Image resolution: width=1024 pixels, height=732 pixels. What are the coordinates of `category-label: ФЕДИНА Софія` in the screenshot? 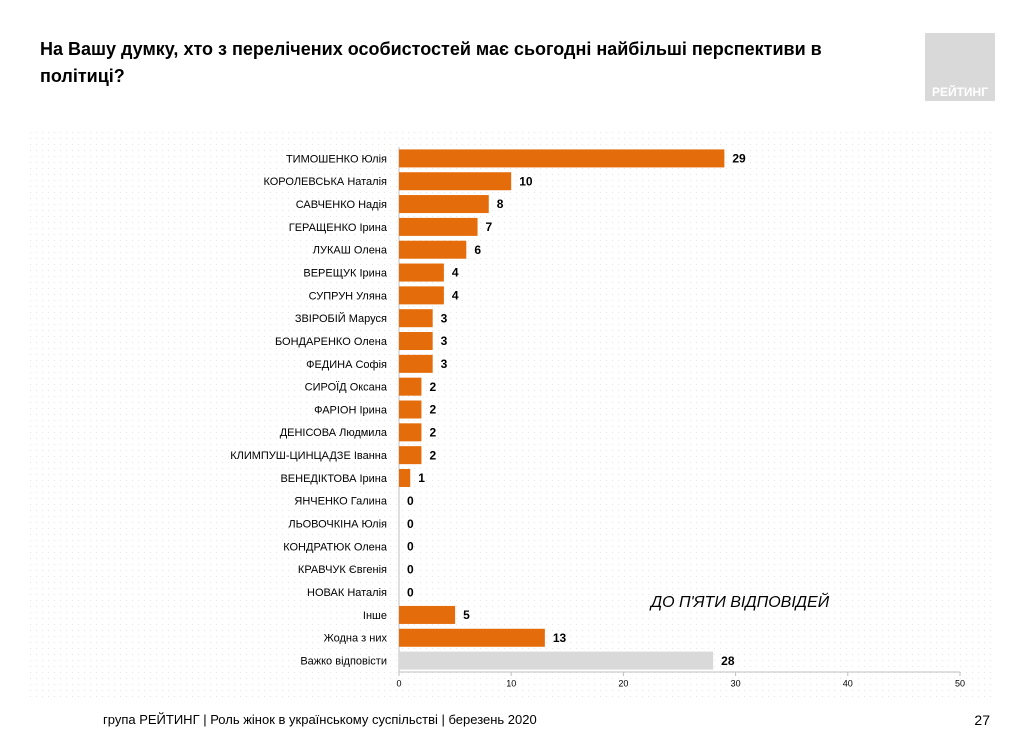 It's located at (346, 365).